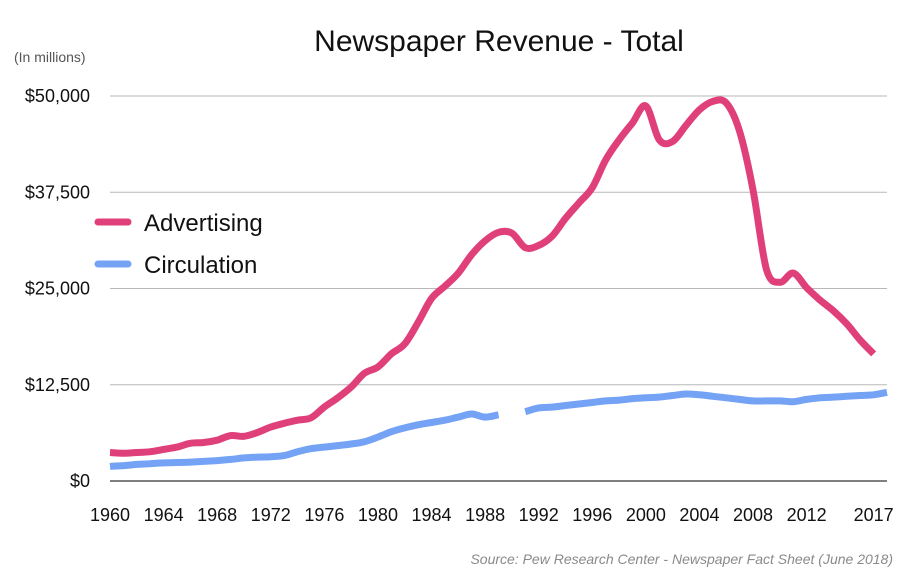 The width and height of the screenshot is (907, 579). I want to click on x-tick-label: 1964, so click(164, 515).